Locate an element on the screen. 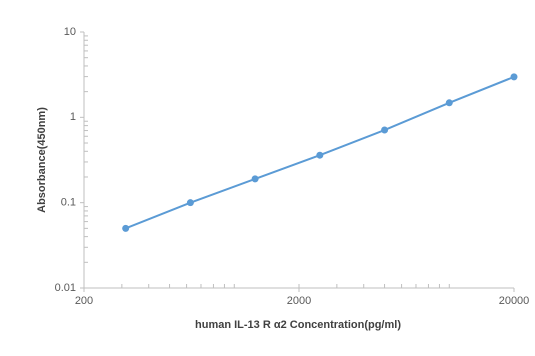  y-tick-label: 10 is located at coordinates (70, 32).